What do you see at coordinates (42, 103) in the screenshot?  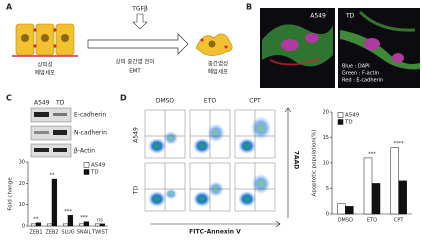 I see `lane-label: A549` at bounding box center [42, 103].